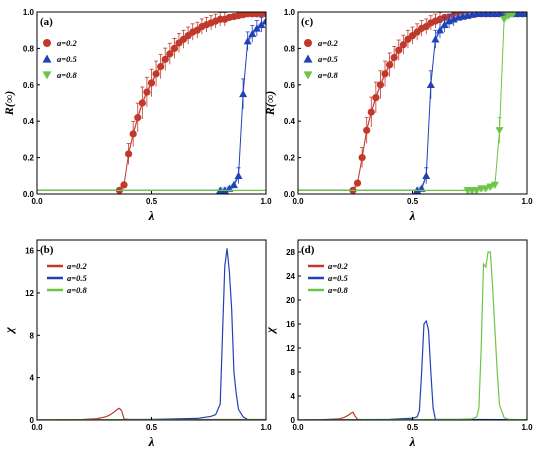 This screenshot has width=550, height=458. I want to click on y-tick-label: 0.2, so click(29, 158).